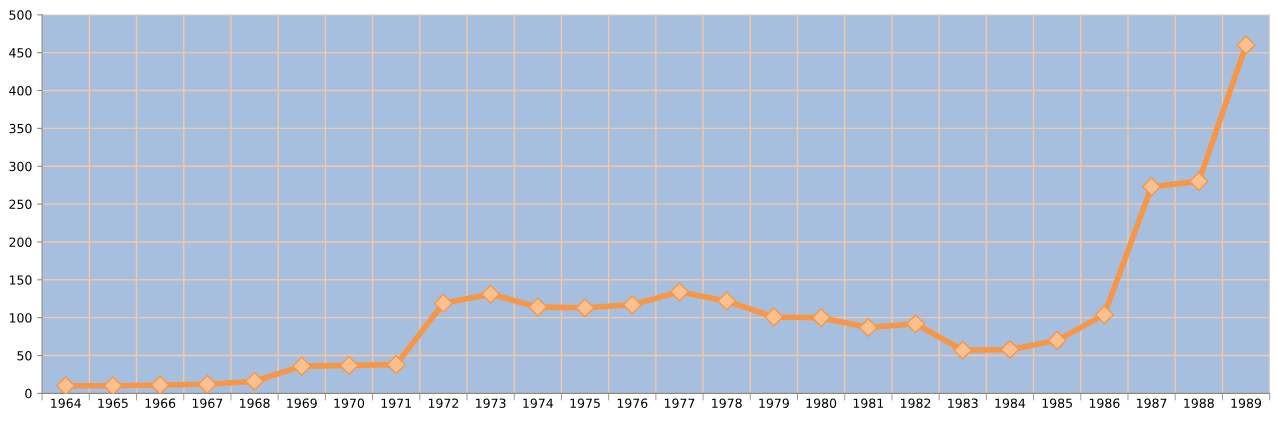  I want to click on x-tick-label: 1980, so click(821, 403).